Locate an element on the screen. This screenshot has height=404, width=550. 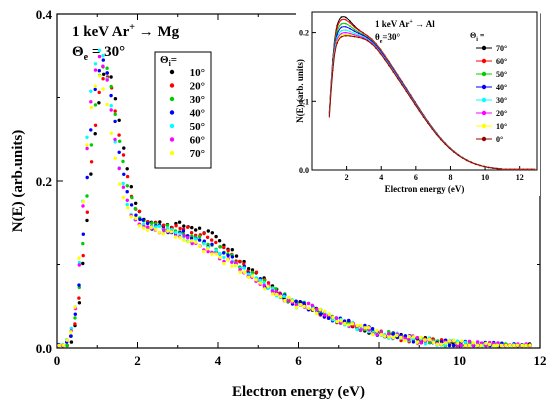
y-tick-label: 0.4 is located at coordinates (44, 14).